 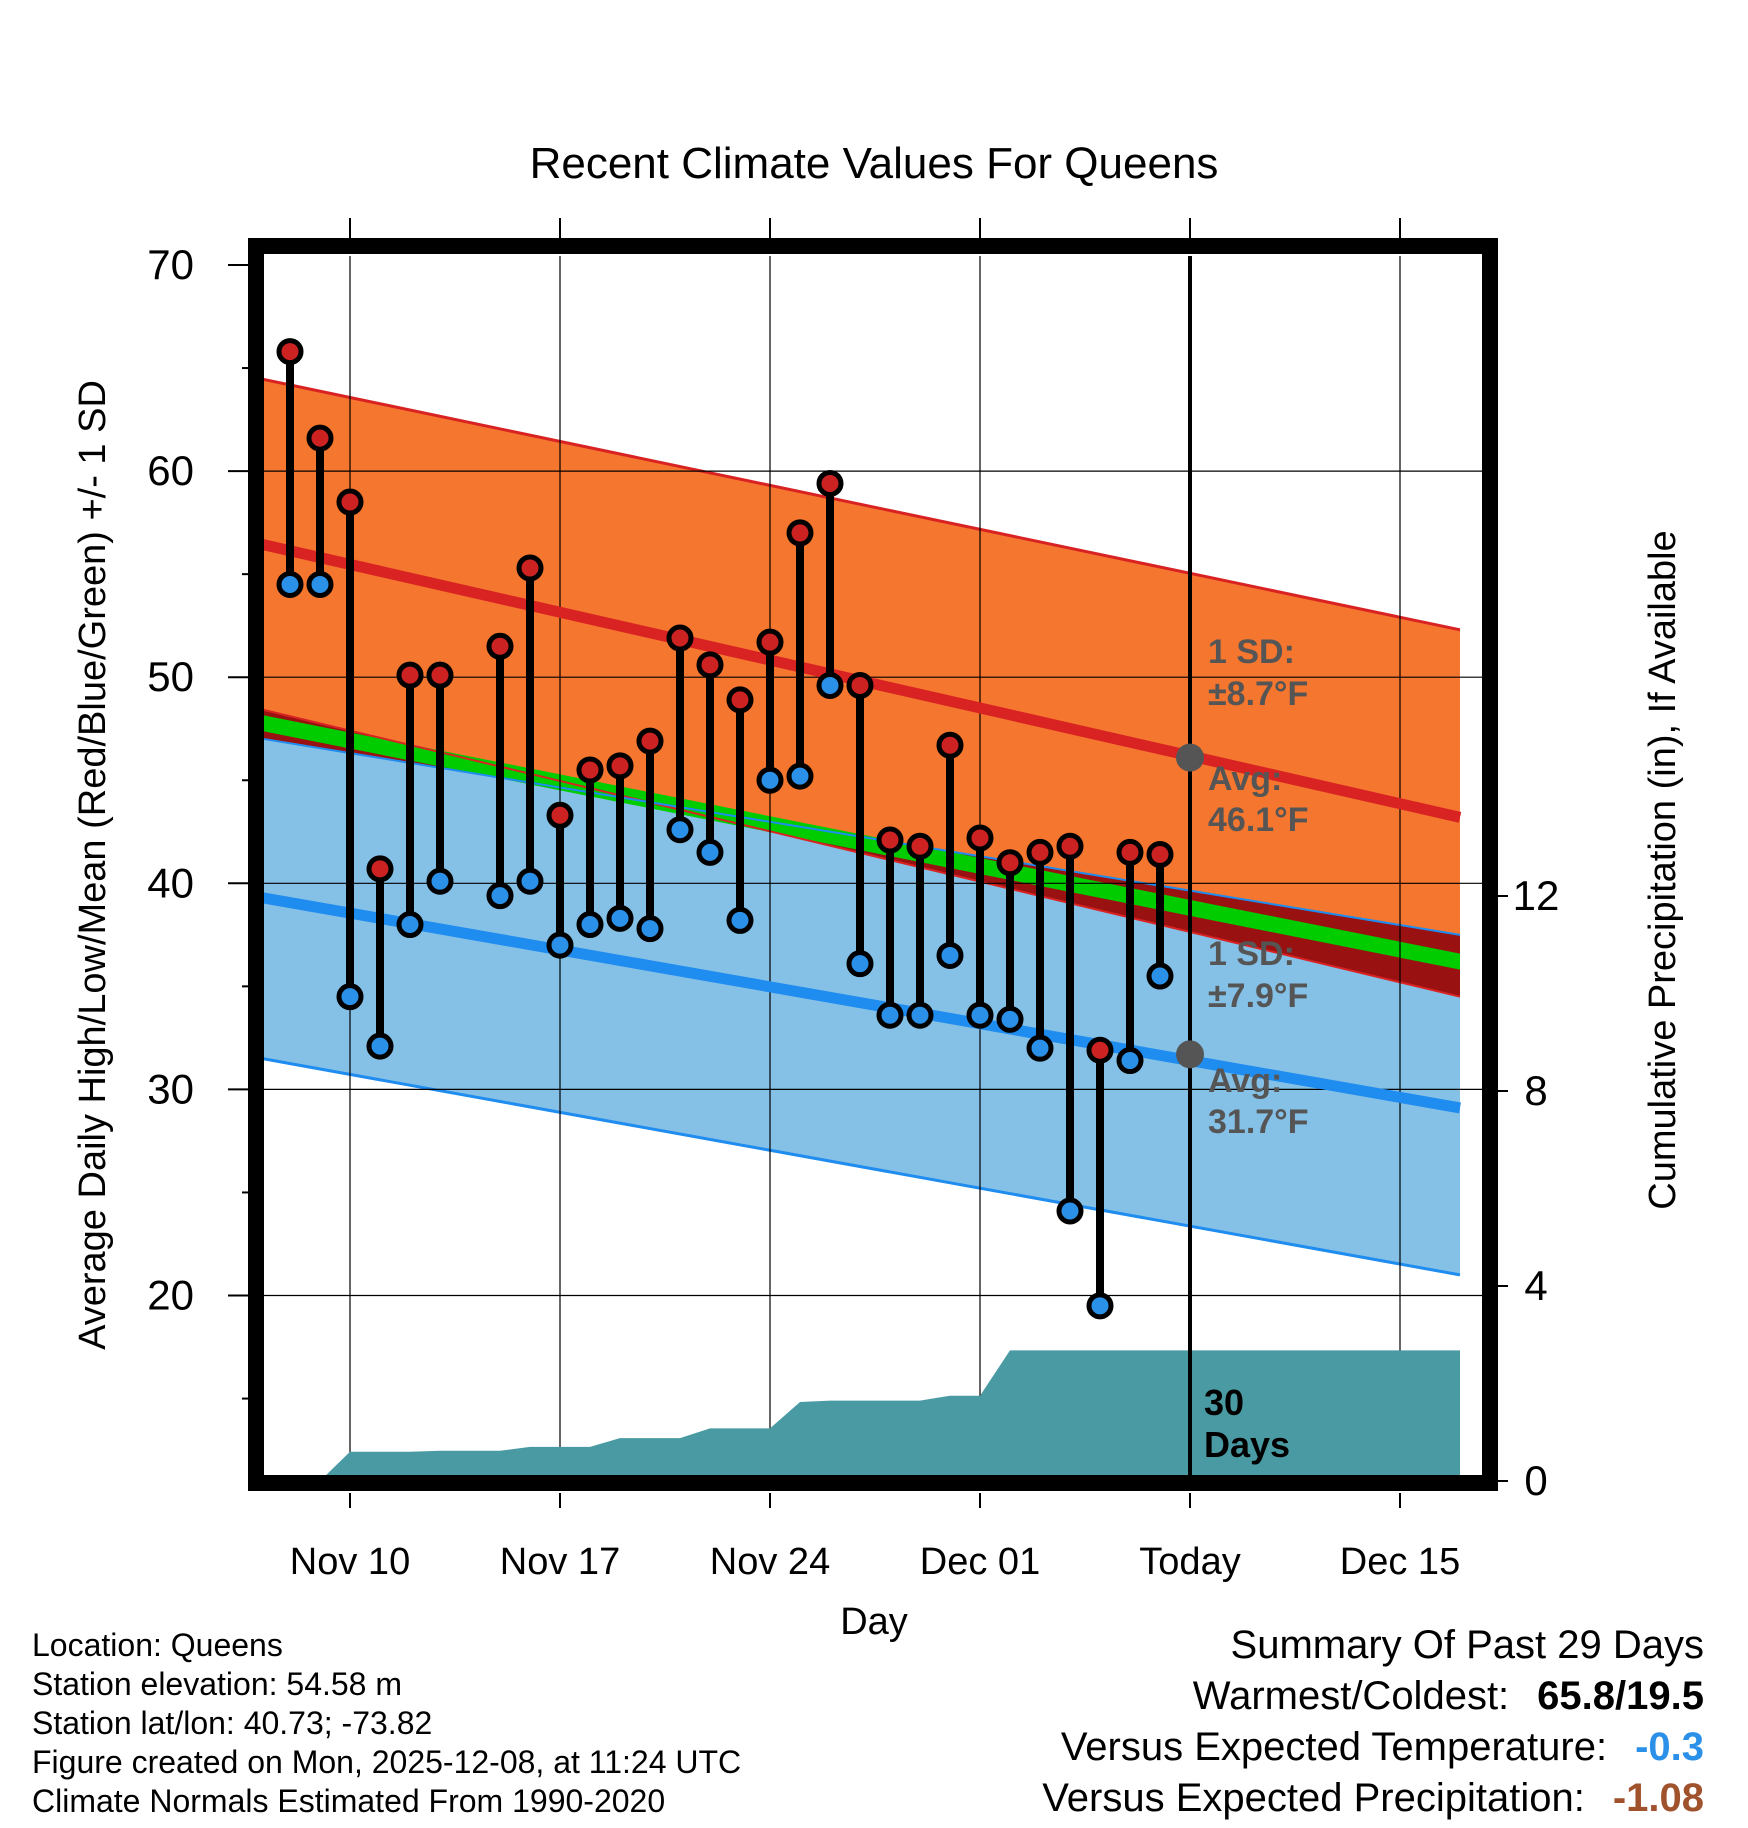 What do you see at coordinates (170, 1295) in the screenshot?
I see `y-tick-label: 20` at bounding box center [170, 1295].